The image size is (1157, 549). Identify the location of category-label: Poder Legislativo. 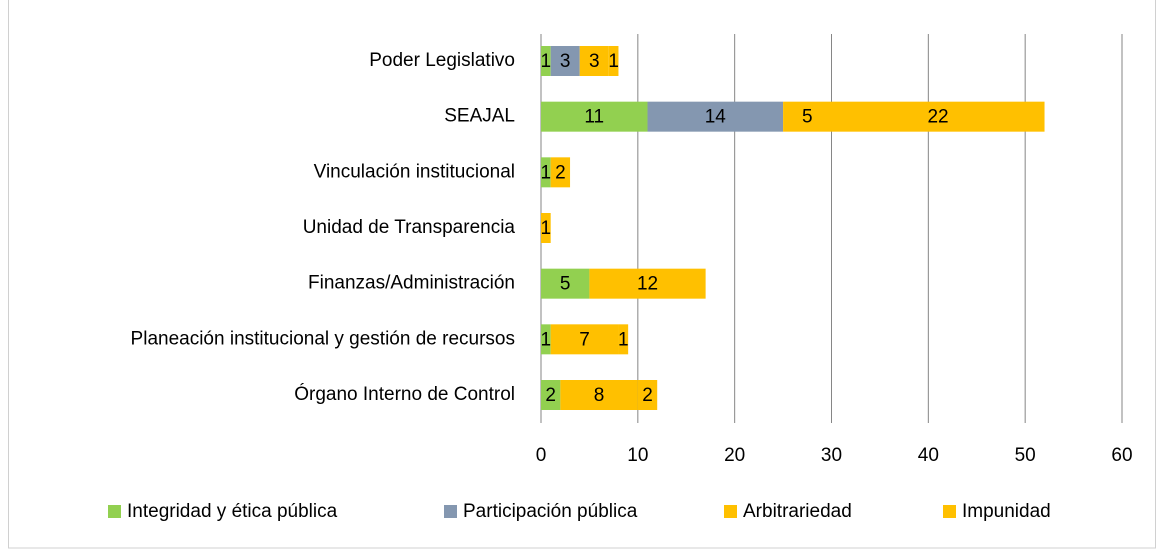
(442, 60).